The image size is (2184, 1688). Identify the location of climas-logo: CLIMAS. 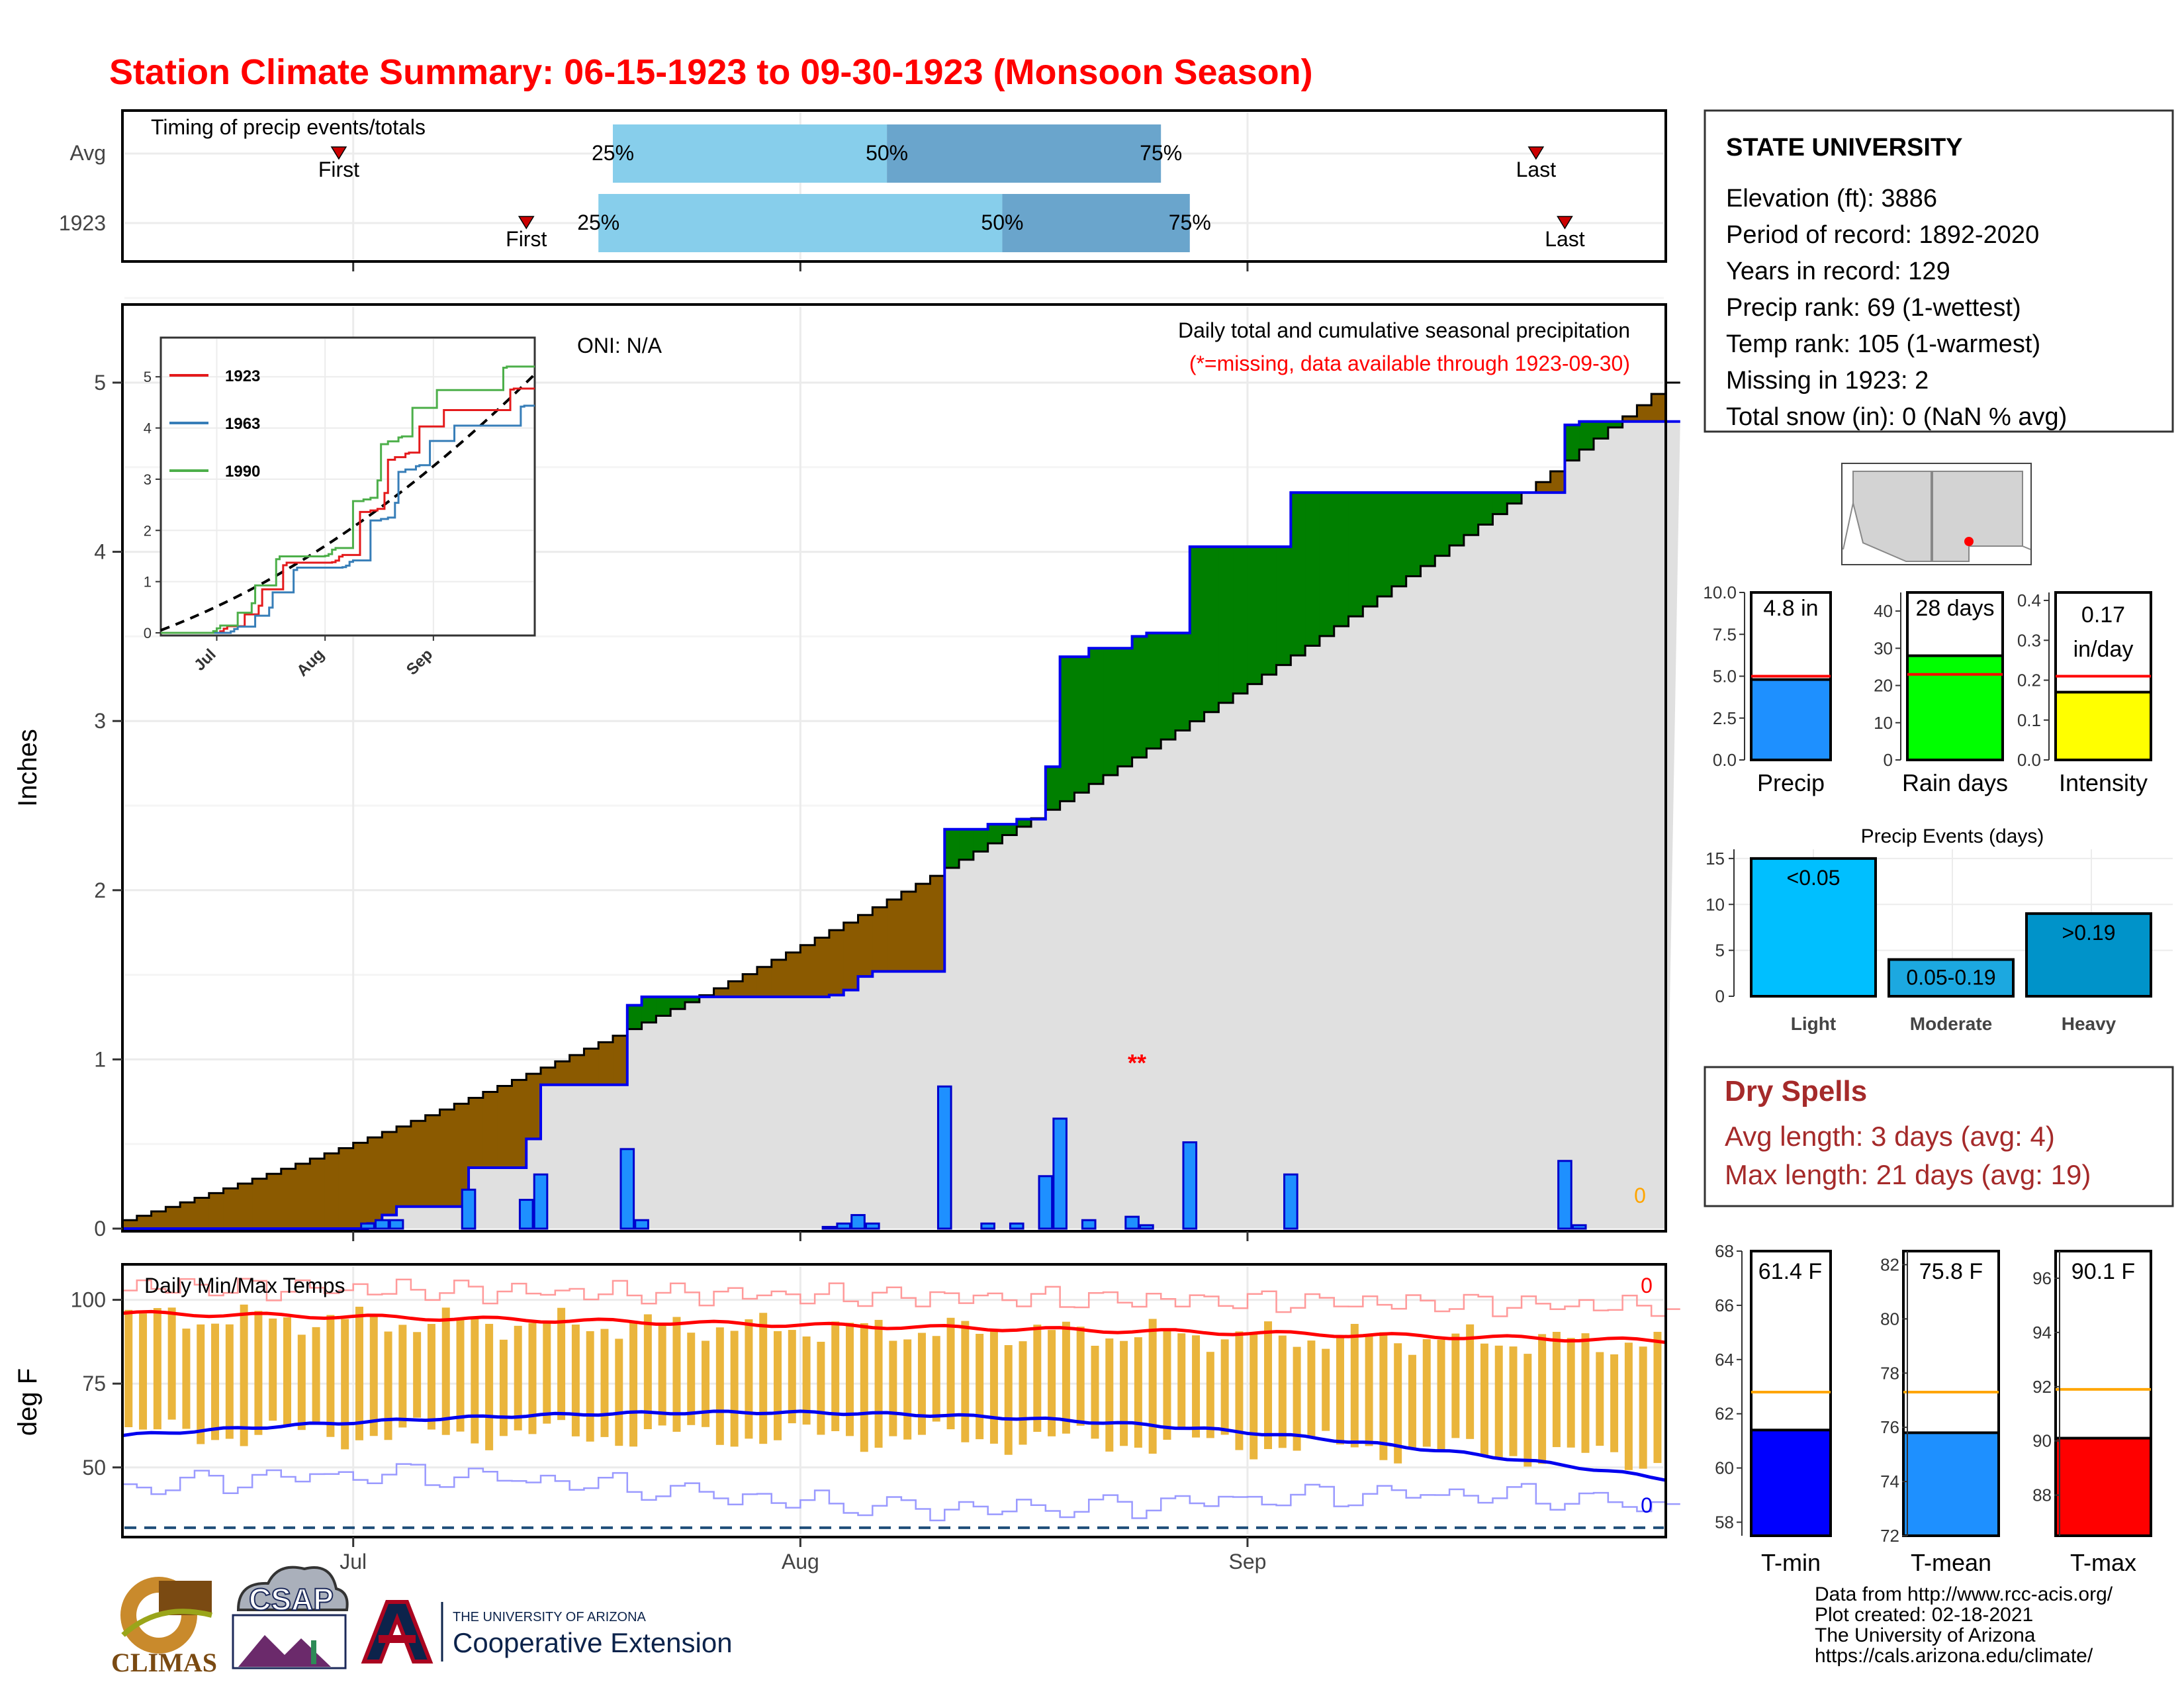
(164, 1627).